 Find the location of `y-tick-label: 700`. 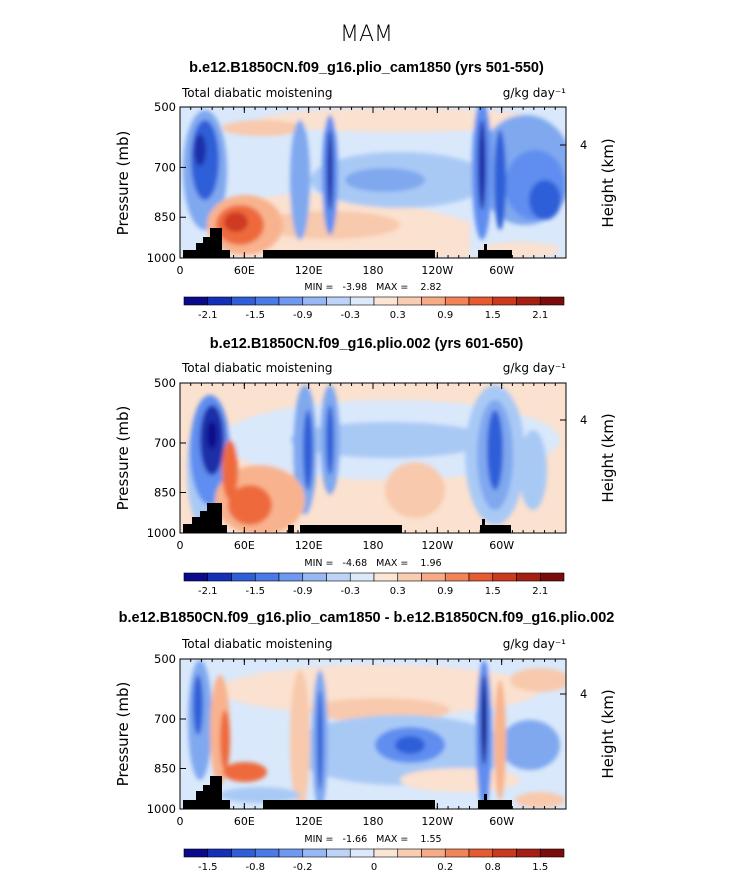

y-tick-label: 700 is located at coordinates (165, 719).